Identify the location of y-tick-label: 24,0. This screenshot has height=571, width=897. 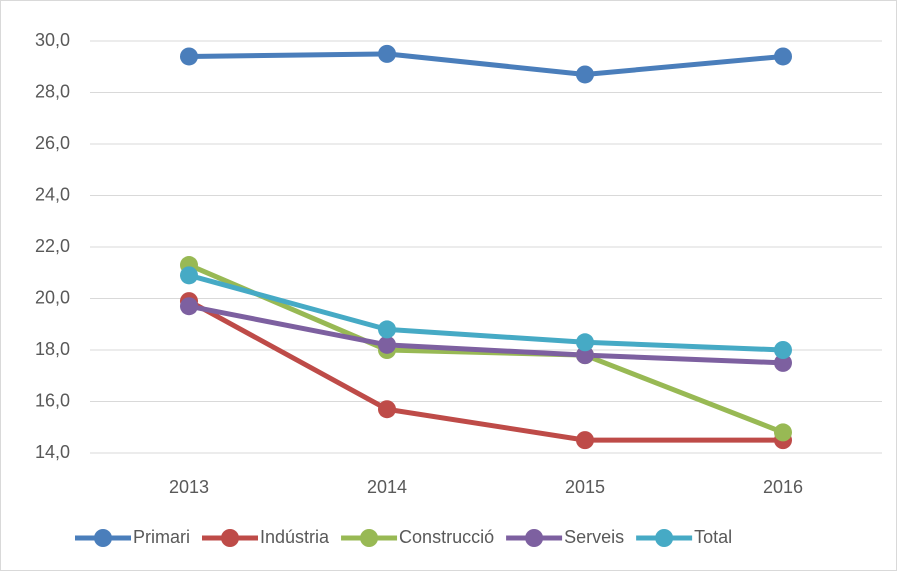
(52, 194).